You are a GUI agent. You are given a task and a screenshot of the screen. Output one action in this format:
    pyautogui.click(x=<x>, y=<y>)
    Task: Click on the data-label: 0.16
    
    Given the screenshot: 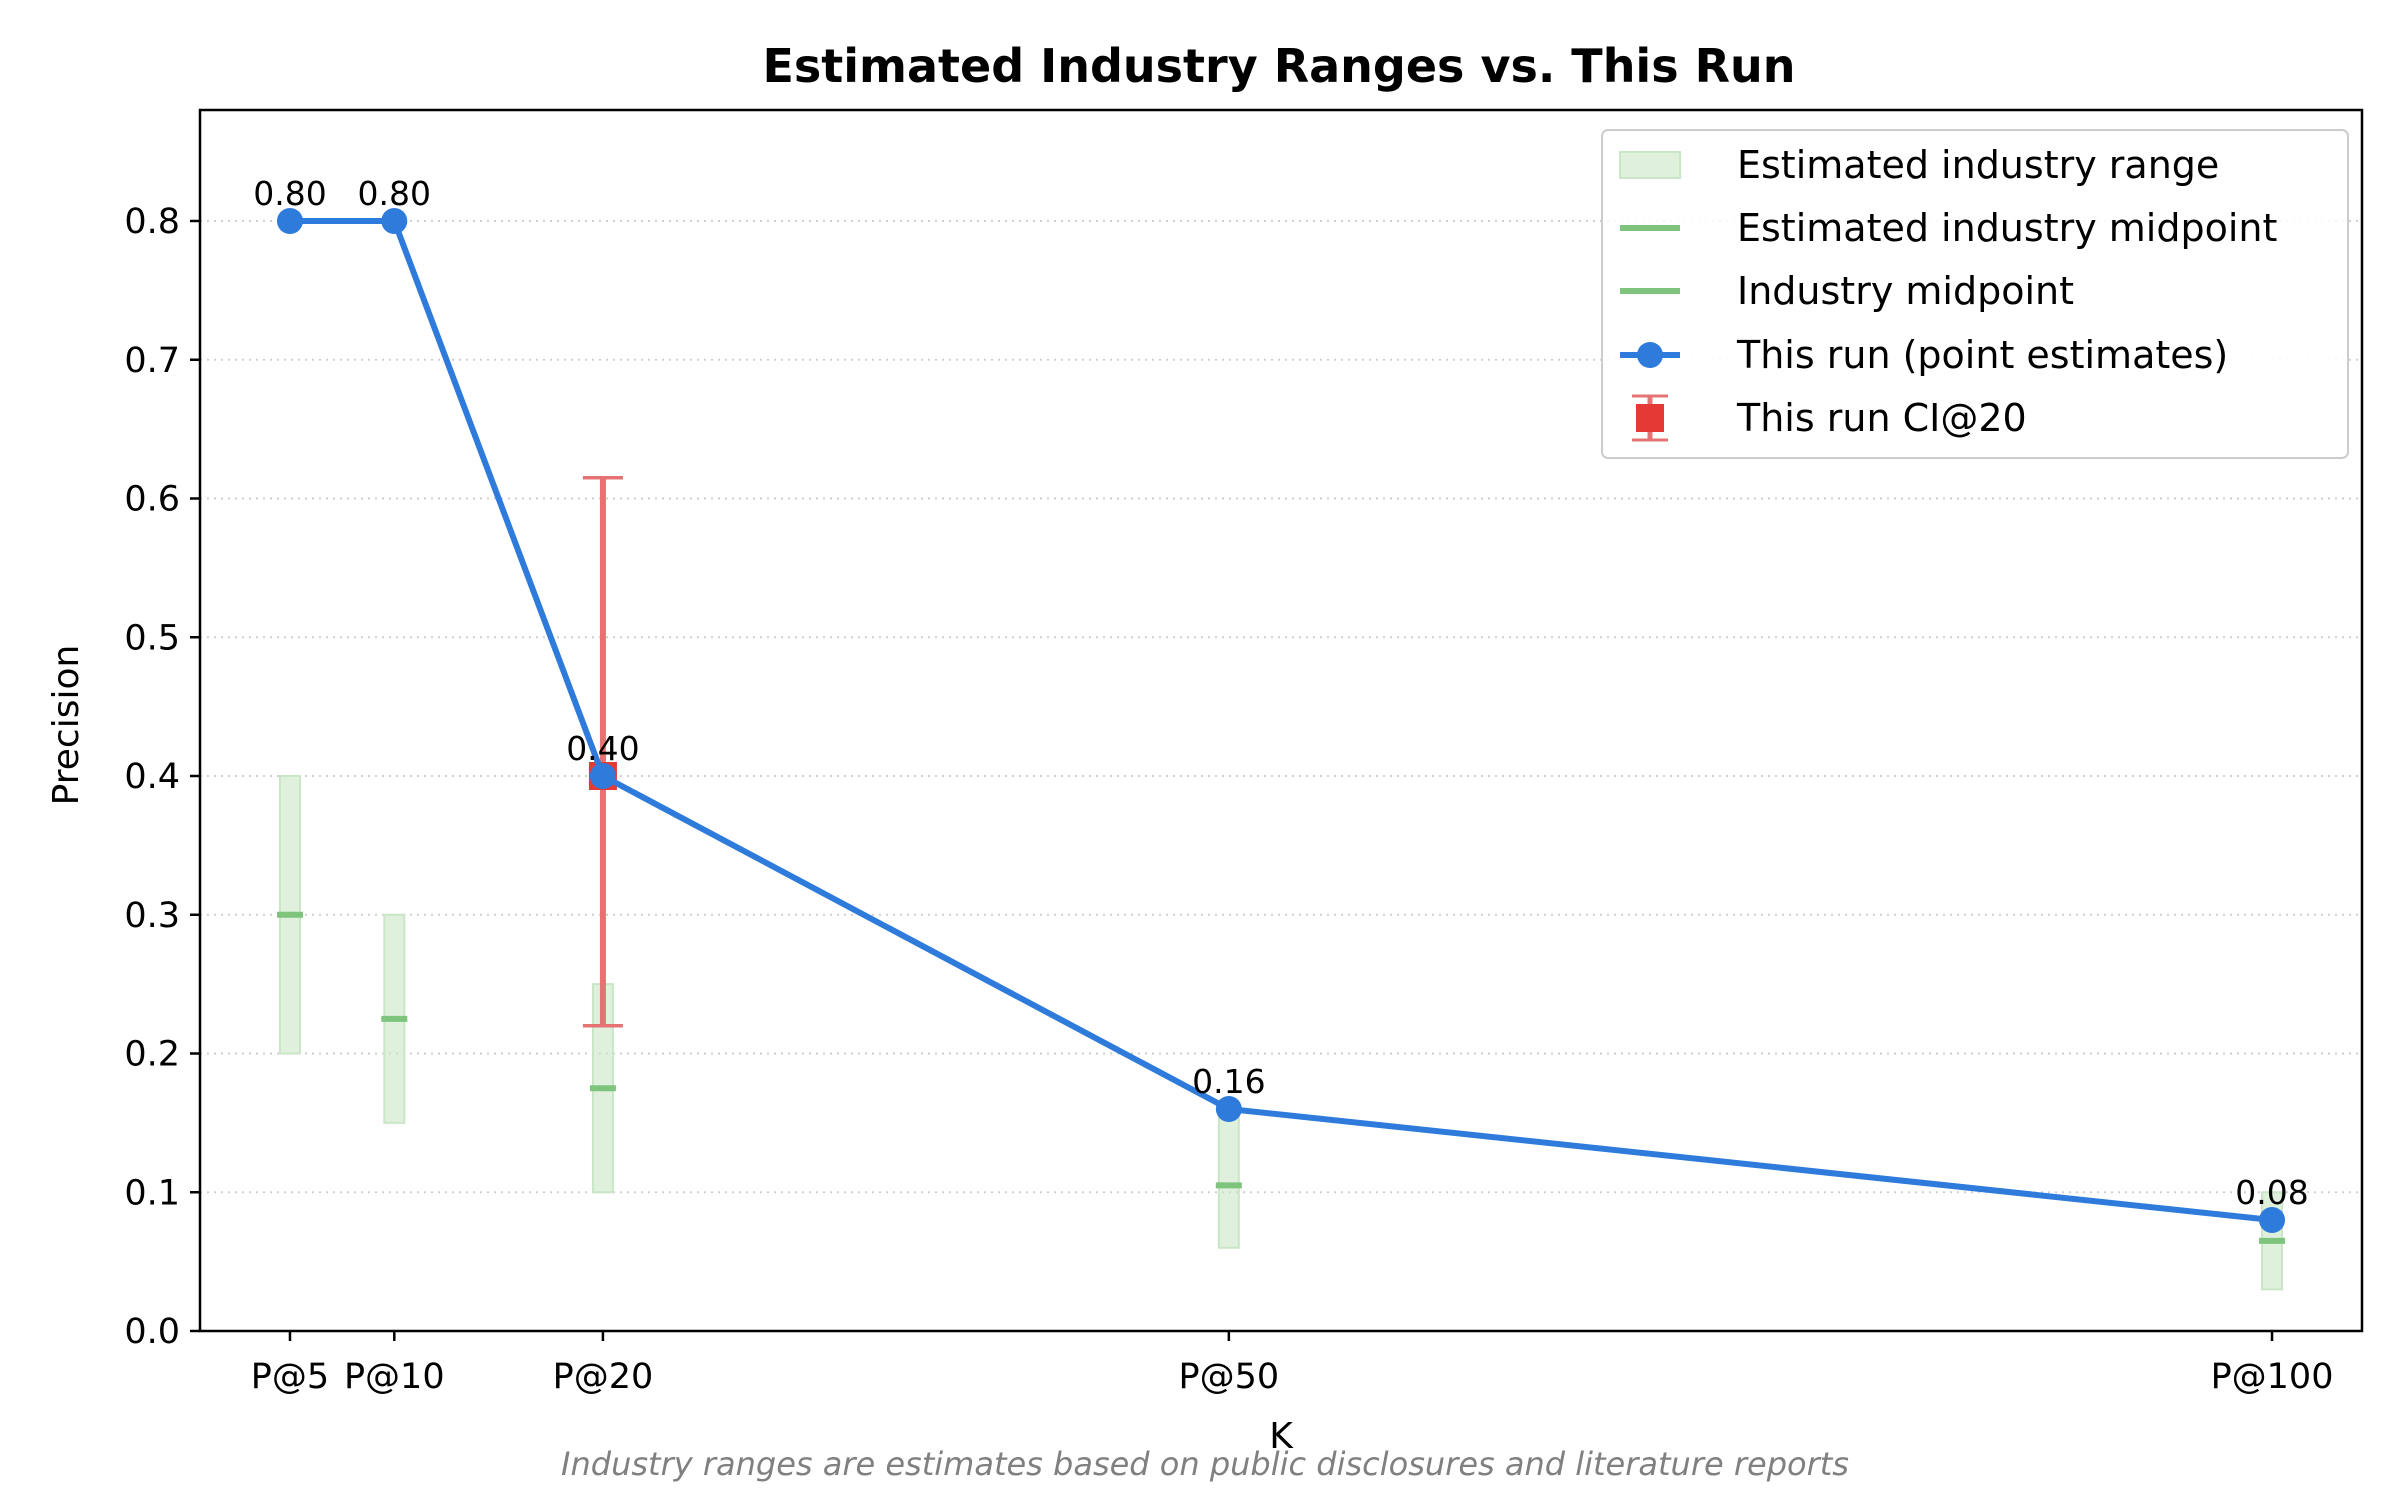 What is the action you would take?
    pyautogui.click(x=1228, y=1081)
    